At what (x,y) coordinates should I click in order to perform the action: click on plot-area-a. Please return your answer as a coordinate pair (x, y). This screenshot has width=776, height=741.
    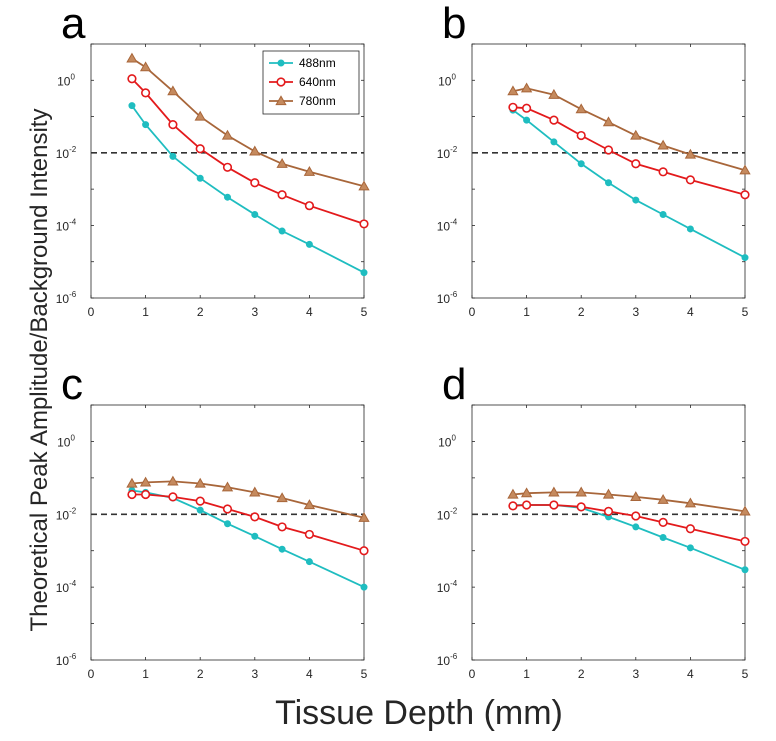
    Looking at the image, I should click on (227, 171).